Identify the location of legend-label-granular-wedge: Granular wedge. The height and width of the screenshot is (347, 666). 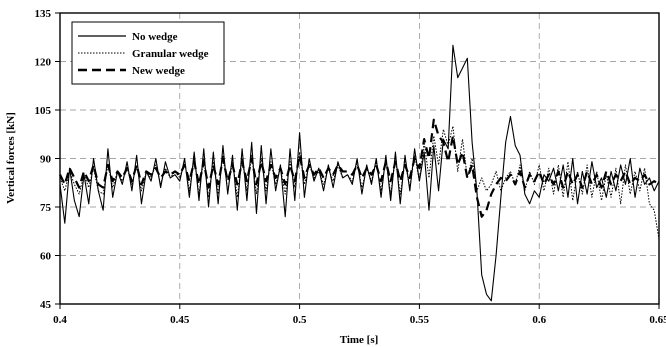
(170, 54).